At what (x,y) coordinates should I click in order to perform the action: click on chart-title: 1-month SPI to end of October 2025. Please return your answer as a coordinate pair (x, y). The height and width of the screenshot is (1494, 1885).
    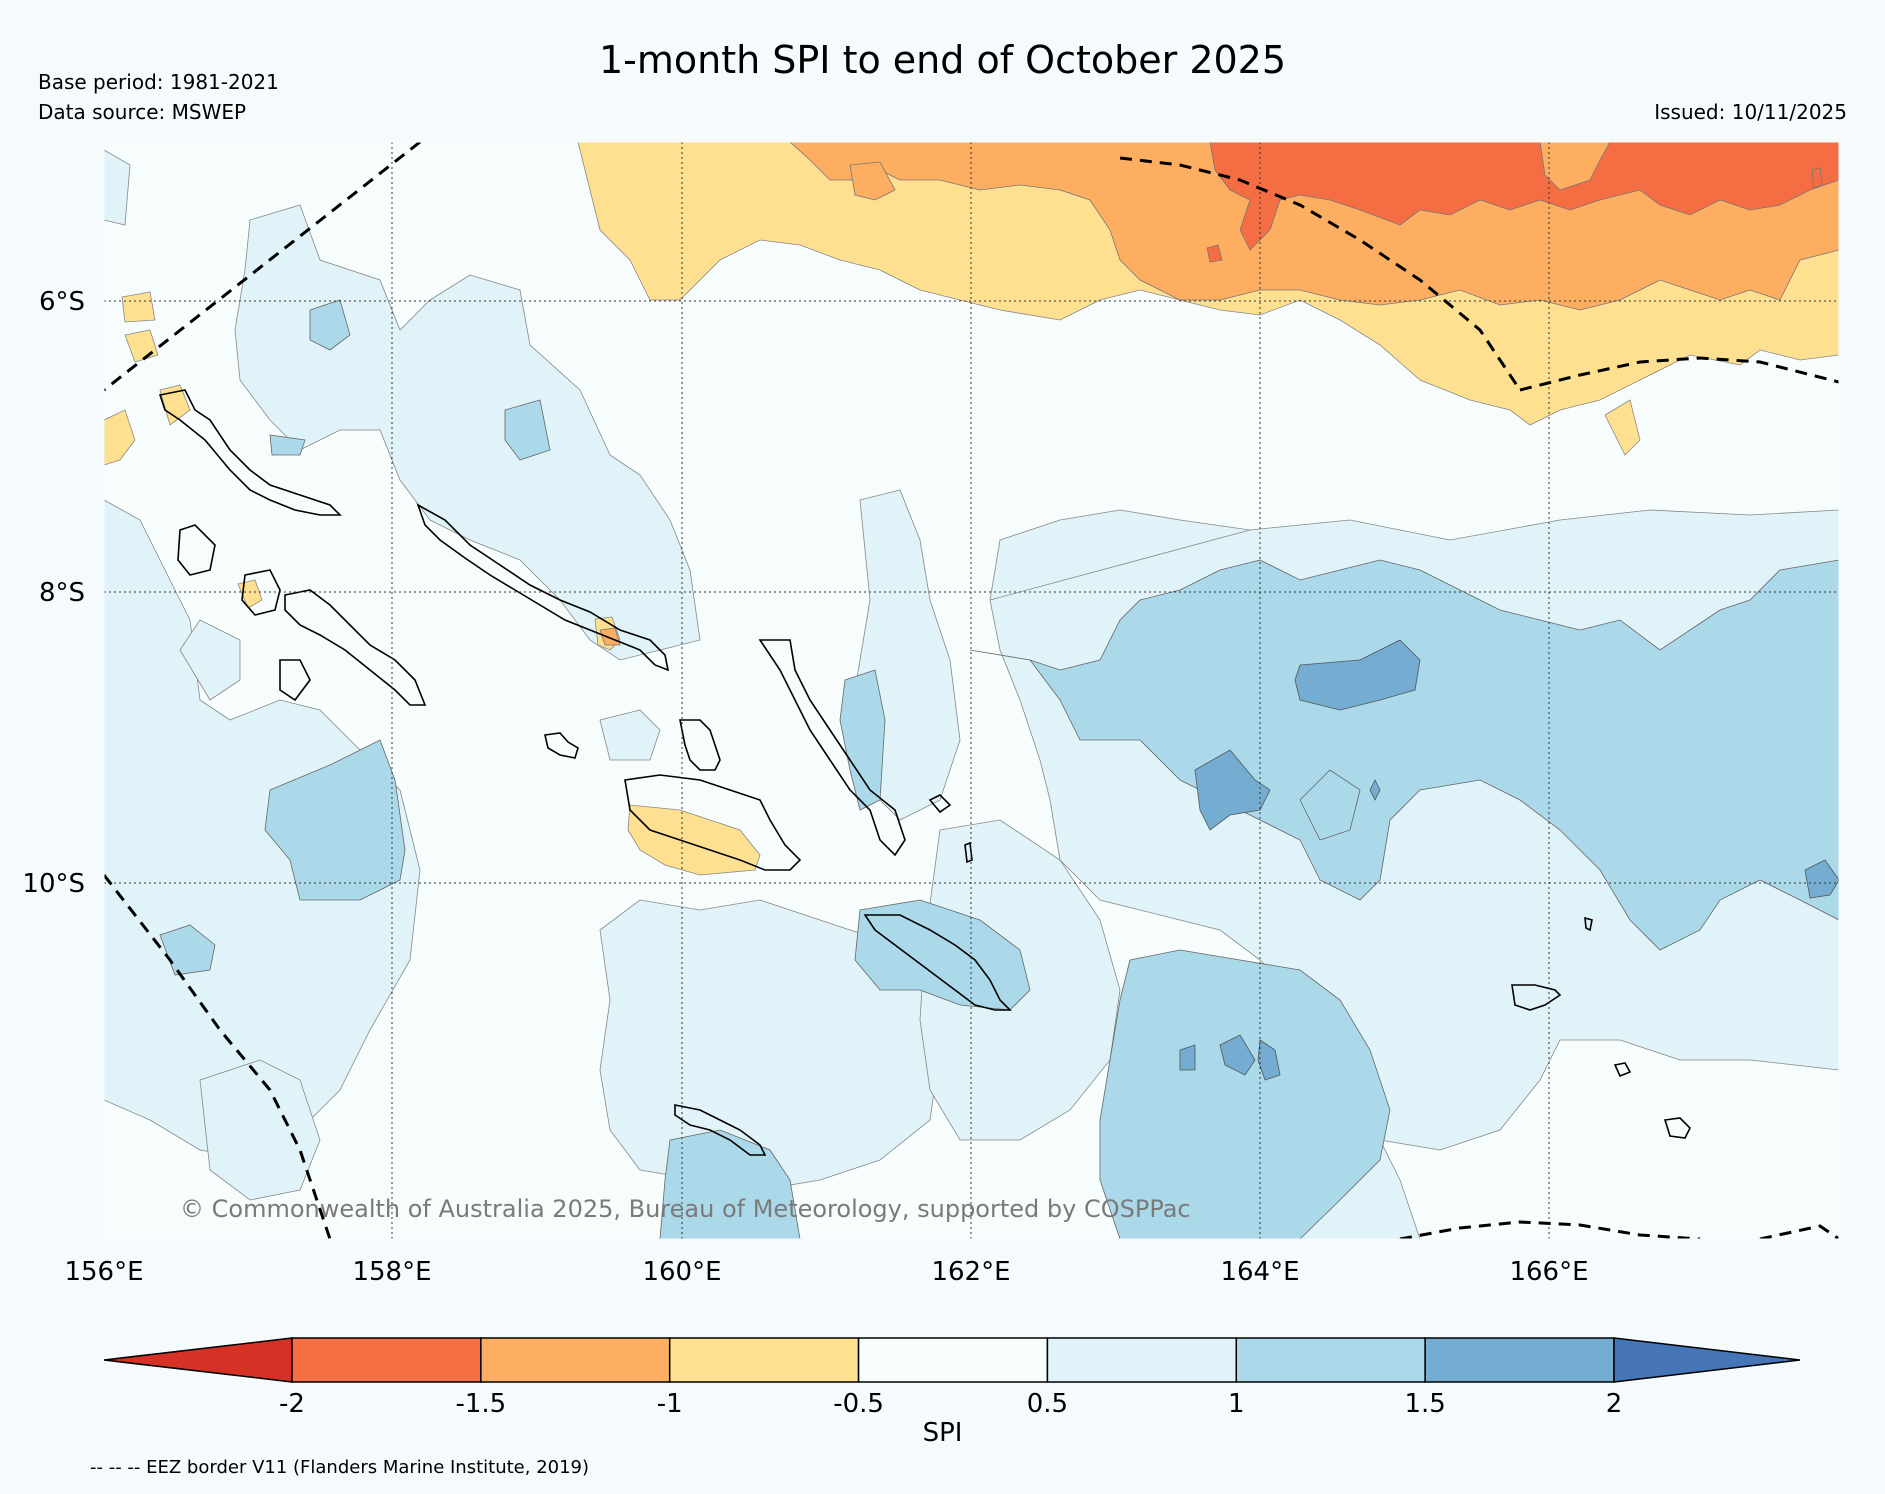
    Looking at the image, I should click on (942, 60).